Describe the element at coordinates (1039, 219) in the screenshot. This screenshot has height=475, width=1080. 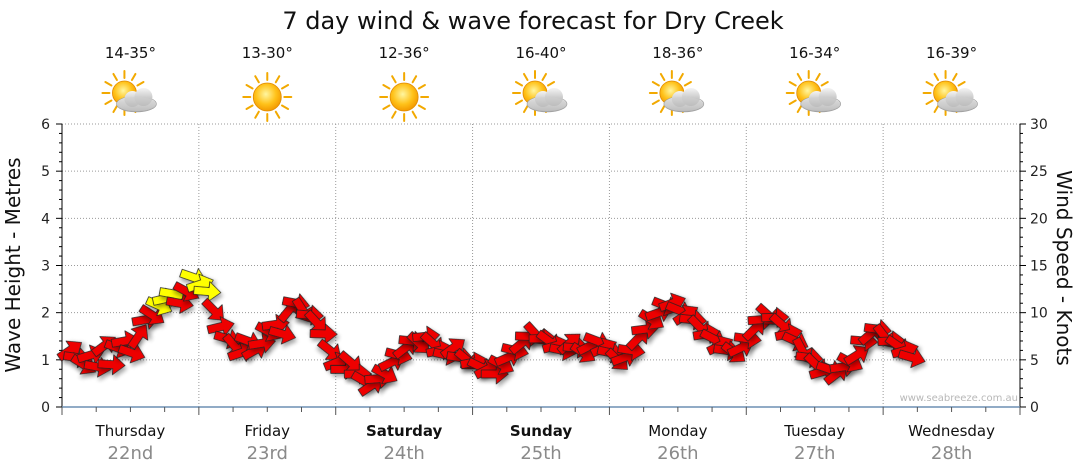
I see `y2-tick-label: 20` at that location.